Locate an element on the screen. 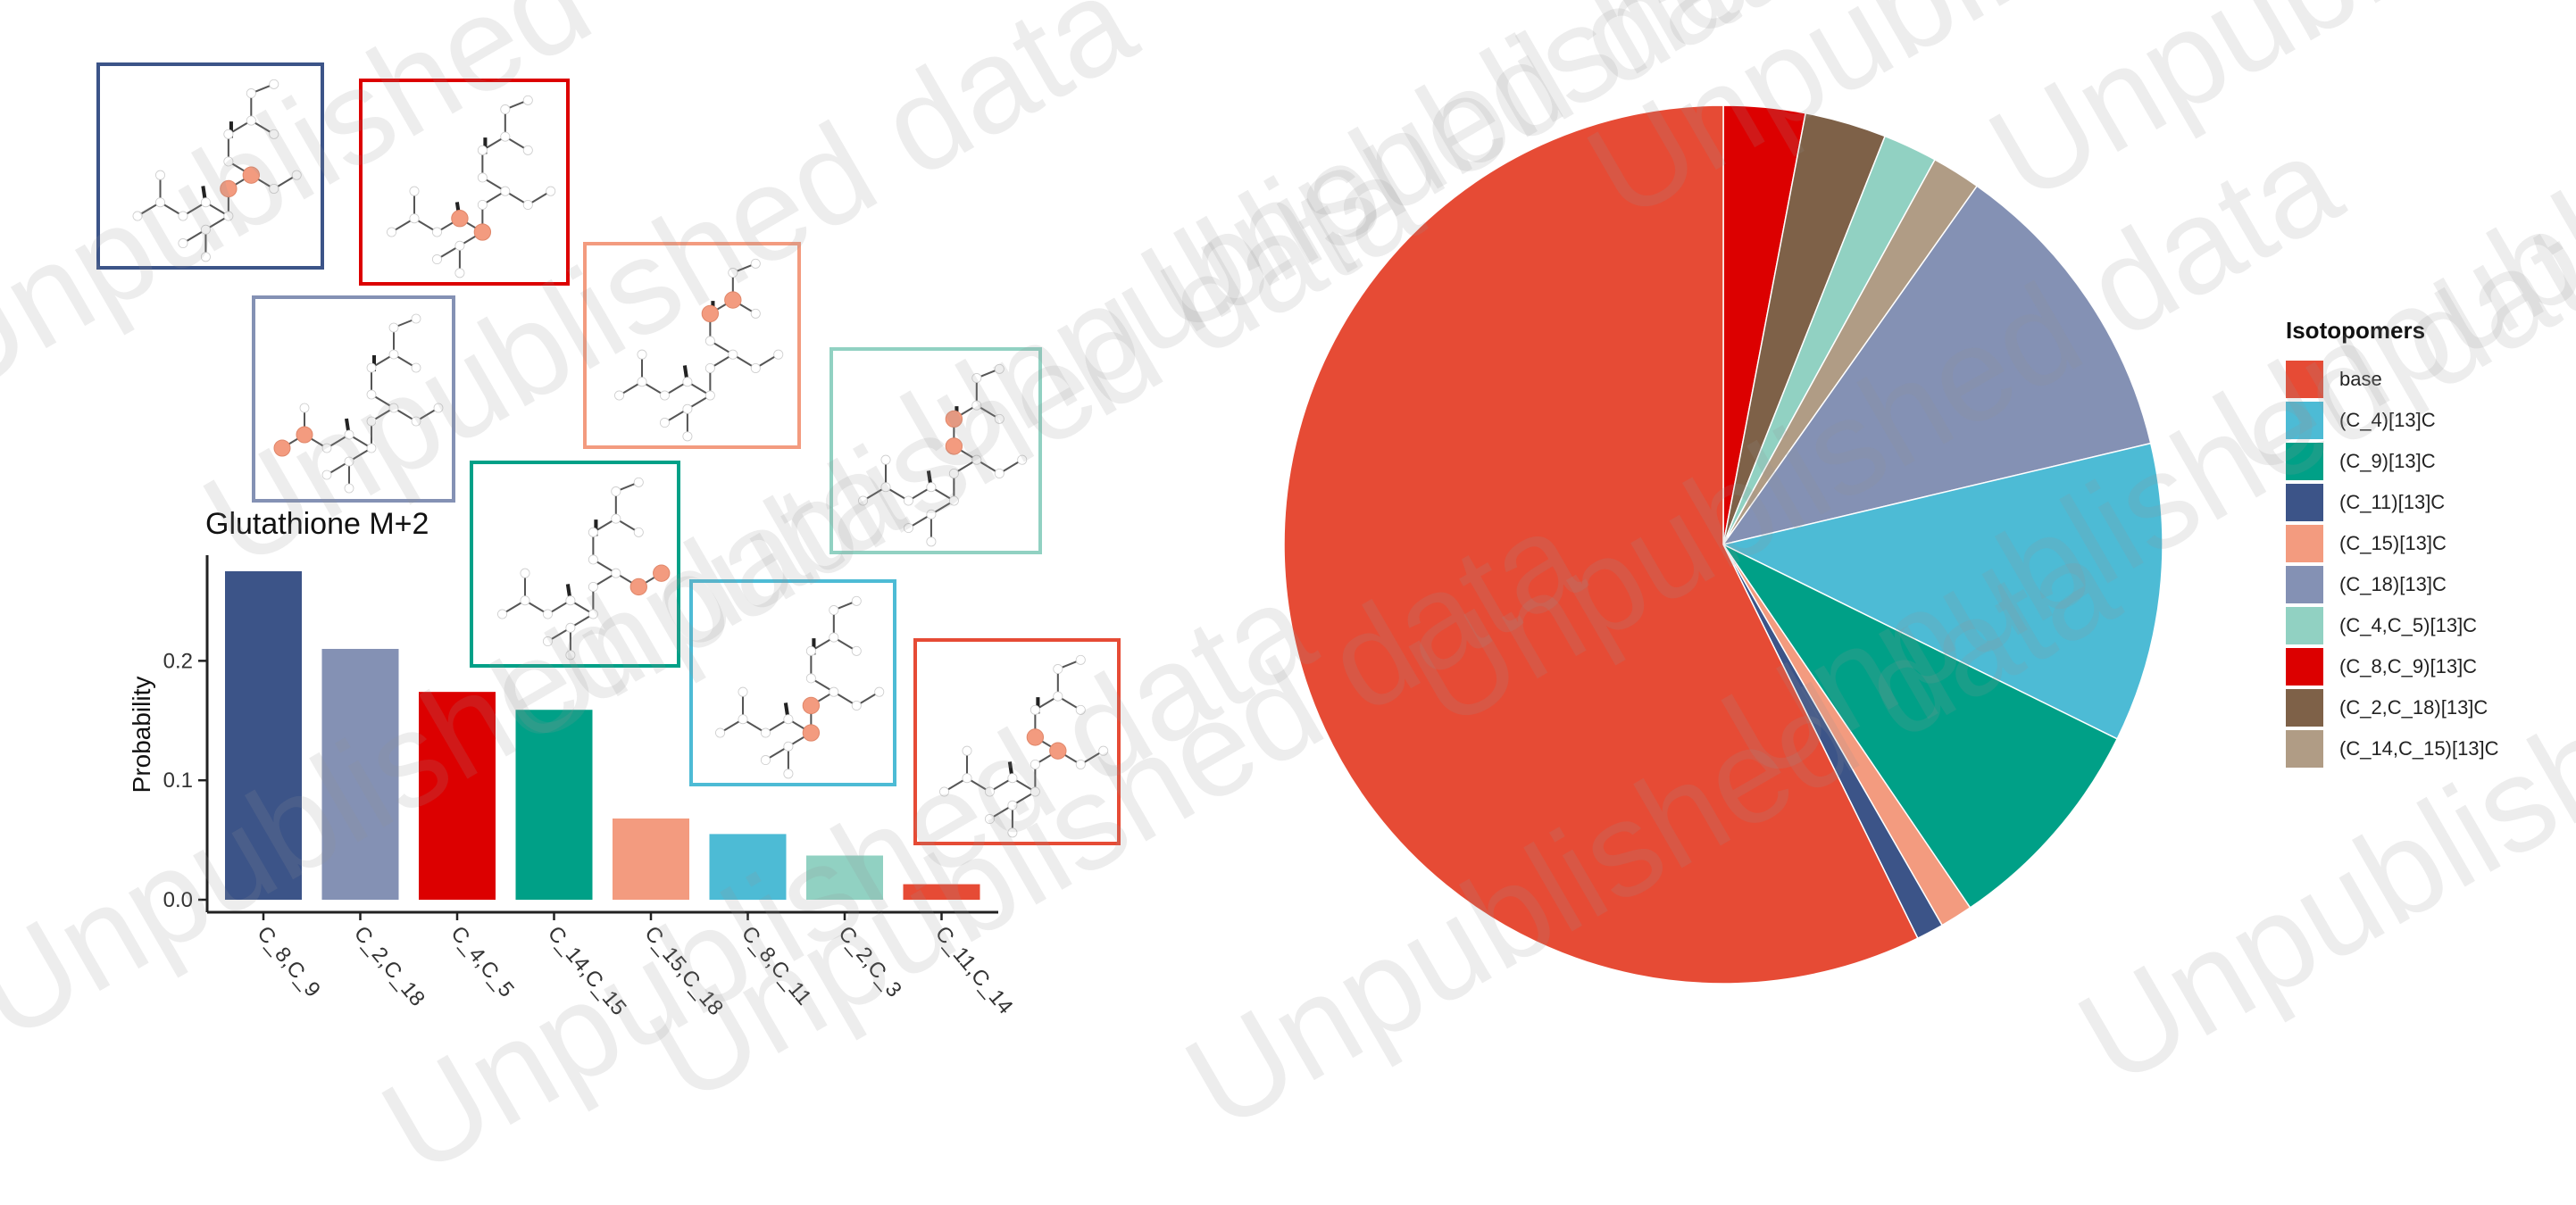 This screenshot has width=2576, height=1205. y-tick-label: 0.2 is located at coordinates (178, 661).